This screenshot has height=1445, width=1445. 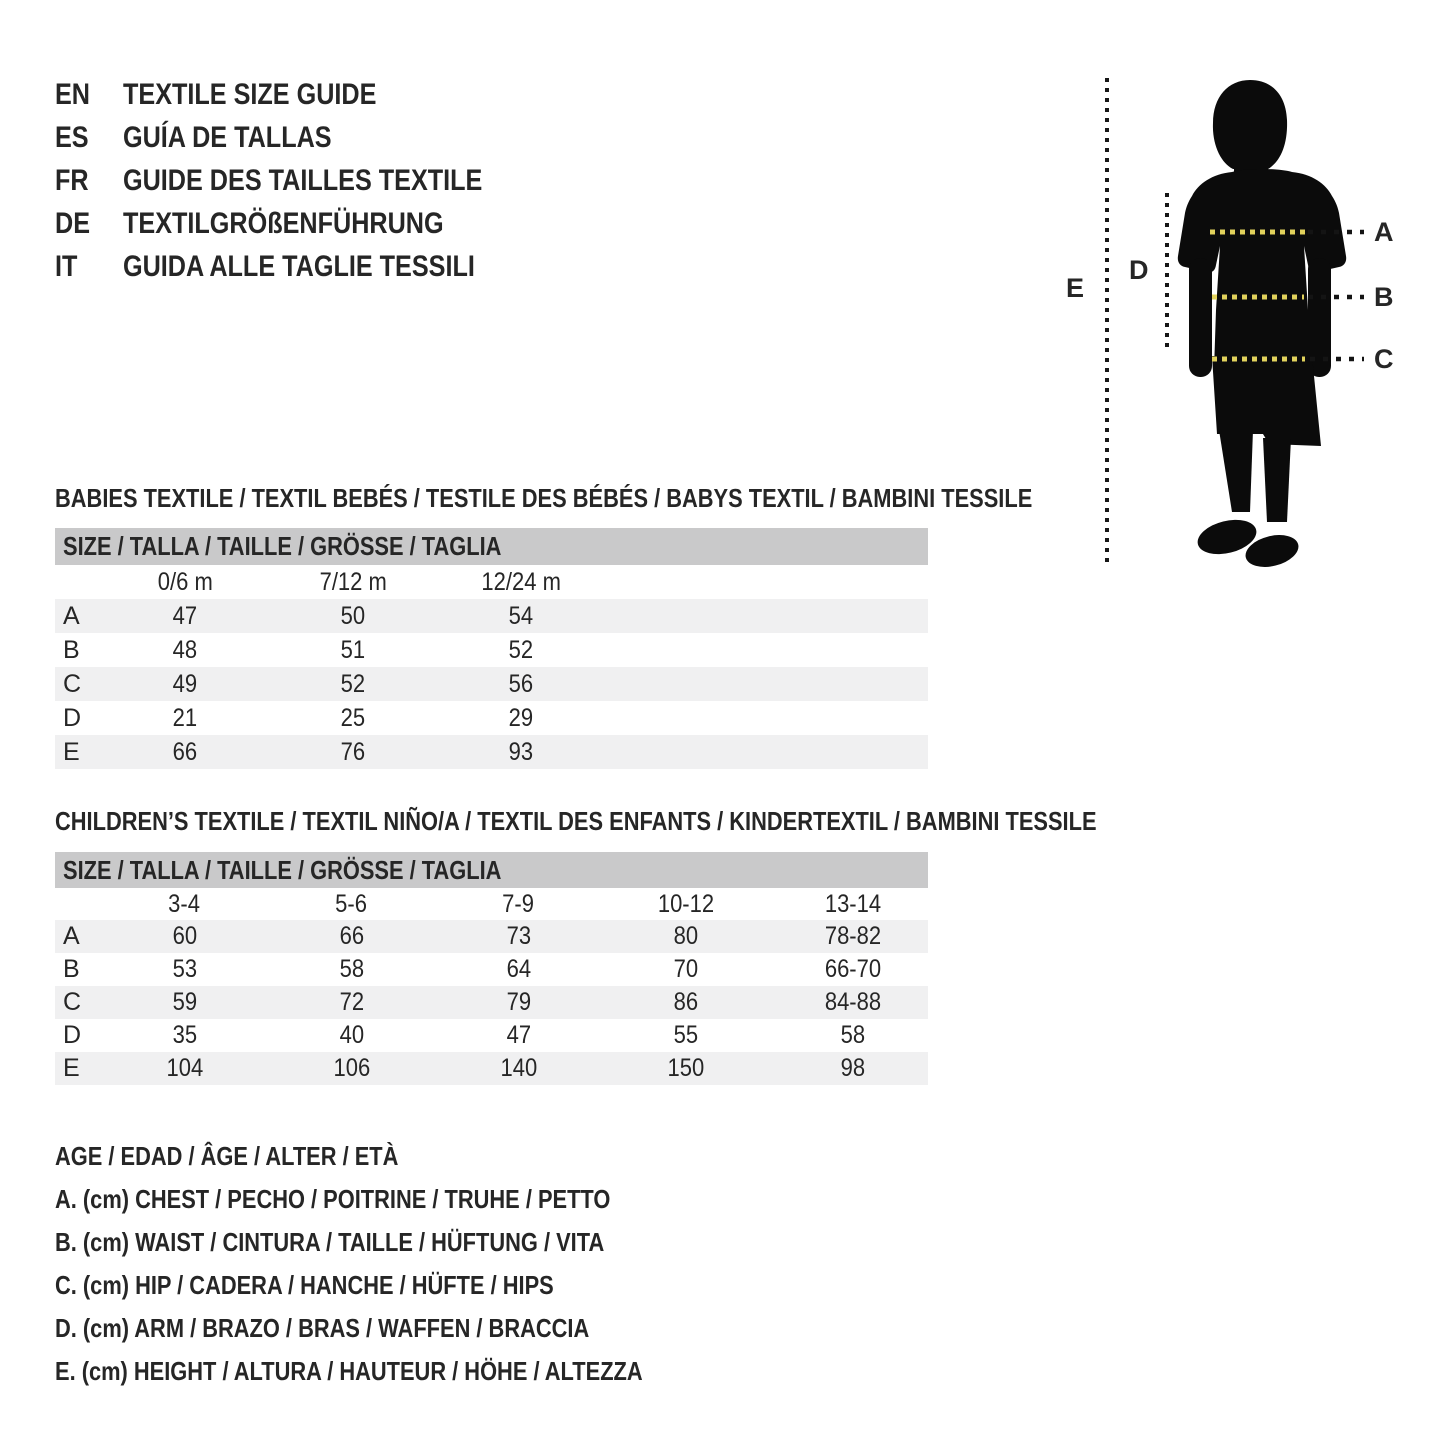 I want to click on legend-text: AGE / EDAD / ÂGE / ALTER / ETÀ, so click(x=227, y=1156).